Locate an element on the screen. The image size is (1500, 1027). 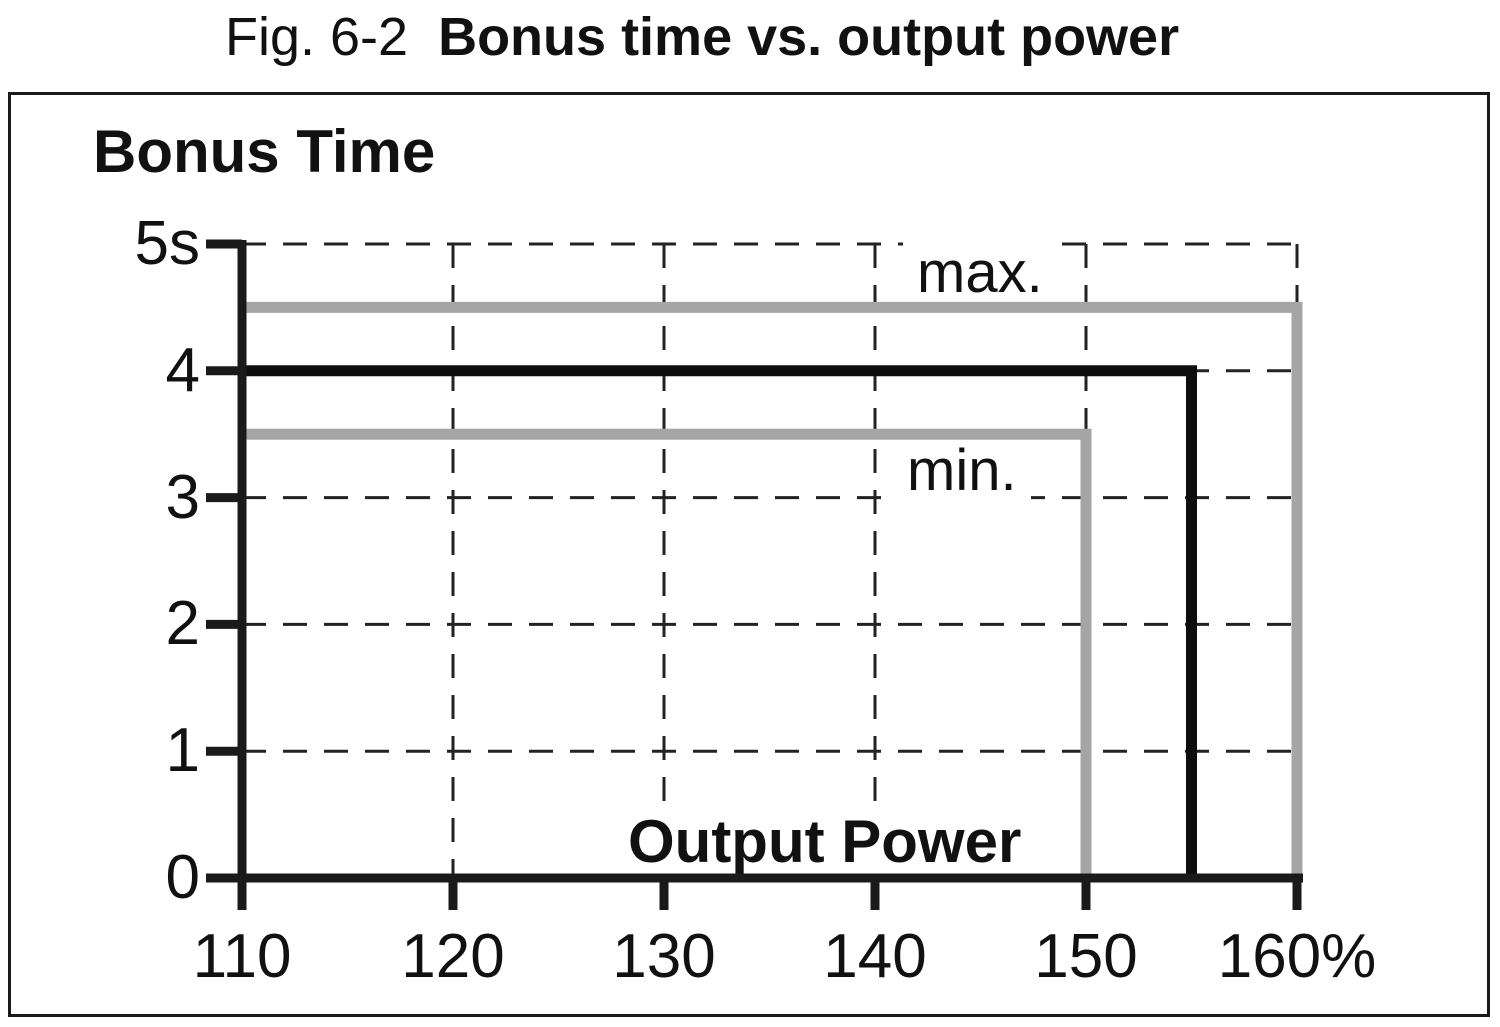
y-tick-label-5: 5s is located at coordinates (167, 243).